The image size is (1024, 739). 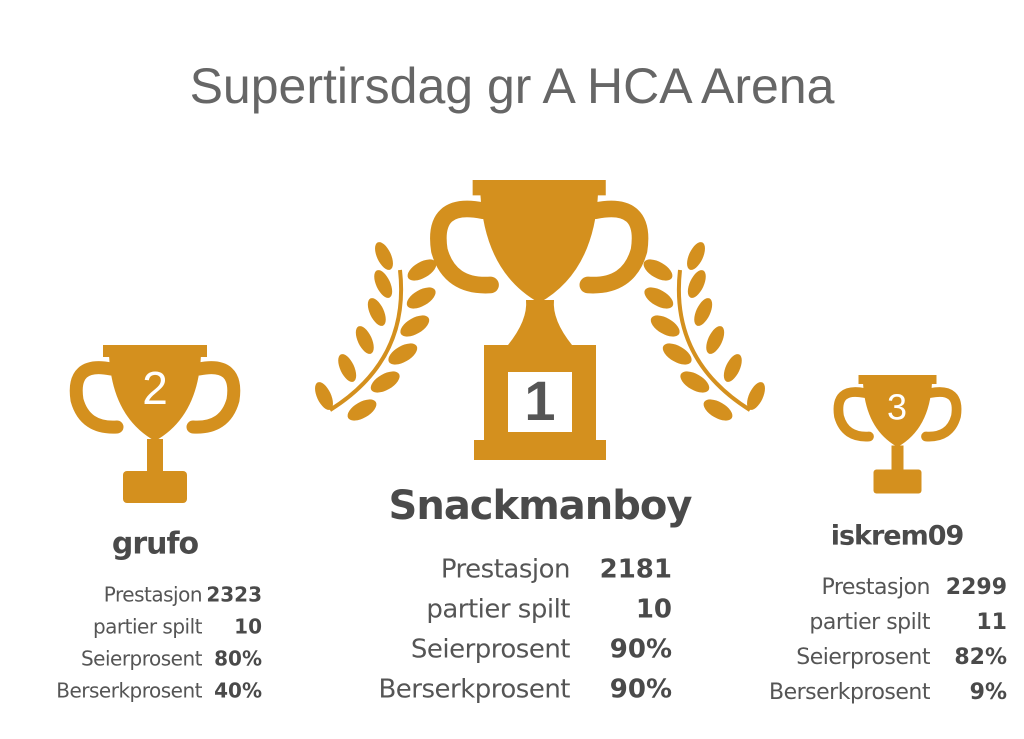 I want to click on stat-value: 82%, so click(x=980, y=657).